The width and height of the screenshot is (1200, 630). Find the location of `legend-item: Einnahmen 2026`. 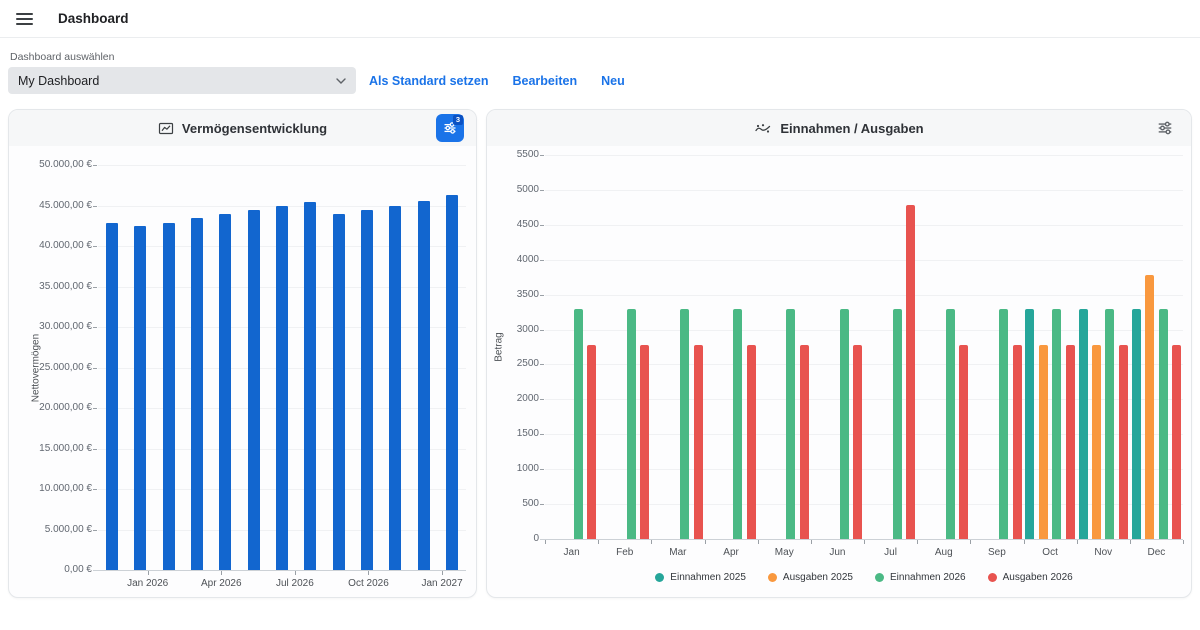

legend-item: Einnahmen 2026 is located at coordinates (920, 577).